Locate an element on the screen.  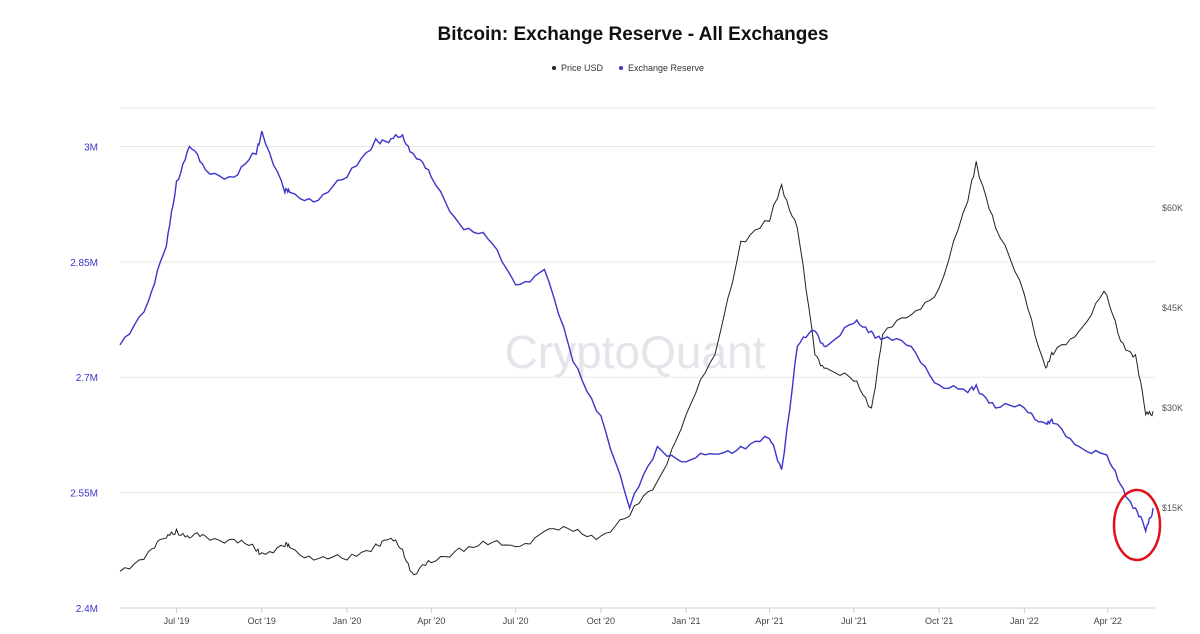
highlight-circle is located at coordinates (1137, 525).